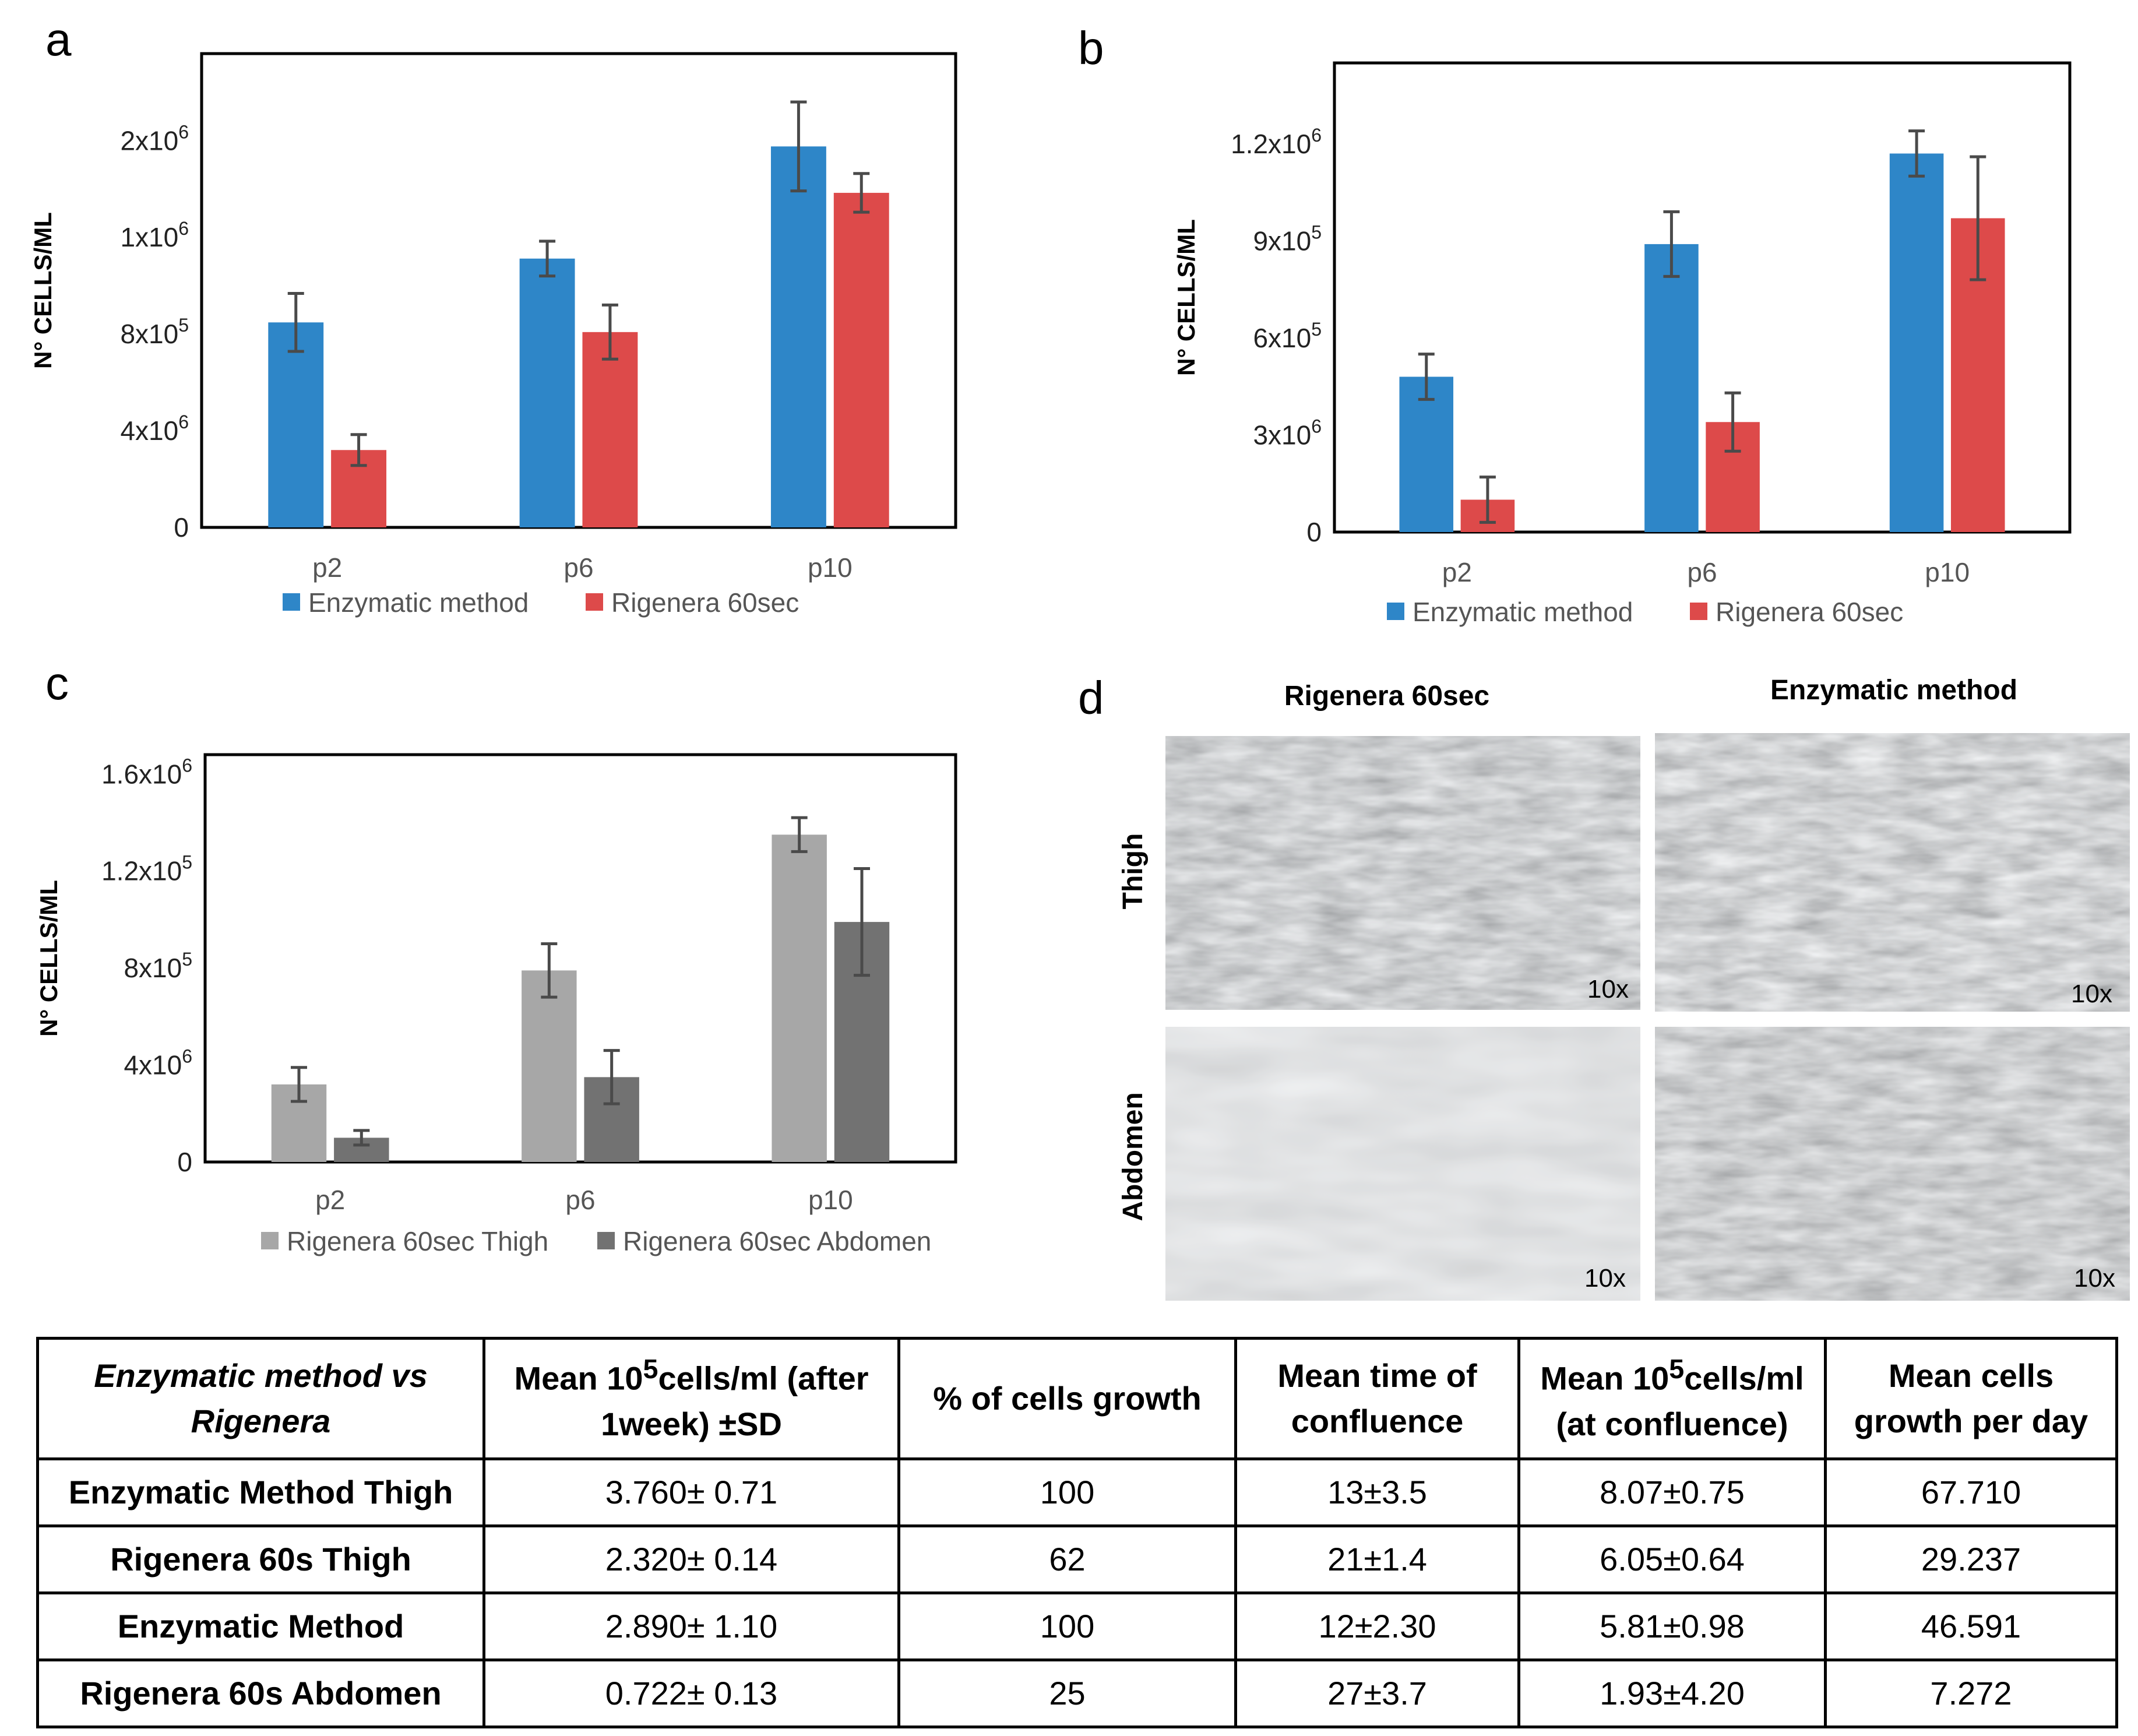 The height and width of the screenshot is (1736, 2138). Describe the element at coordinates (1672, 1559) in the screenshot. I see `table-cell: 6.05±0.64` at that location.